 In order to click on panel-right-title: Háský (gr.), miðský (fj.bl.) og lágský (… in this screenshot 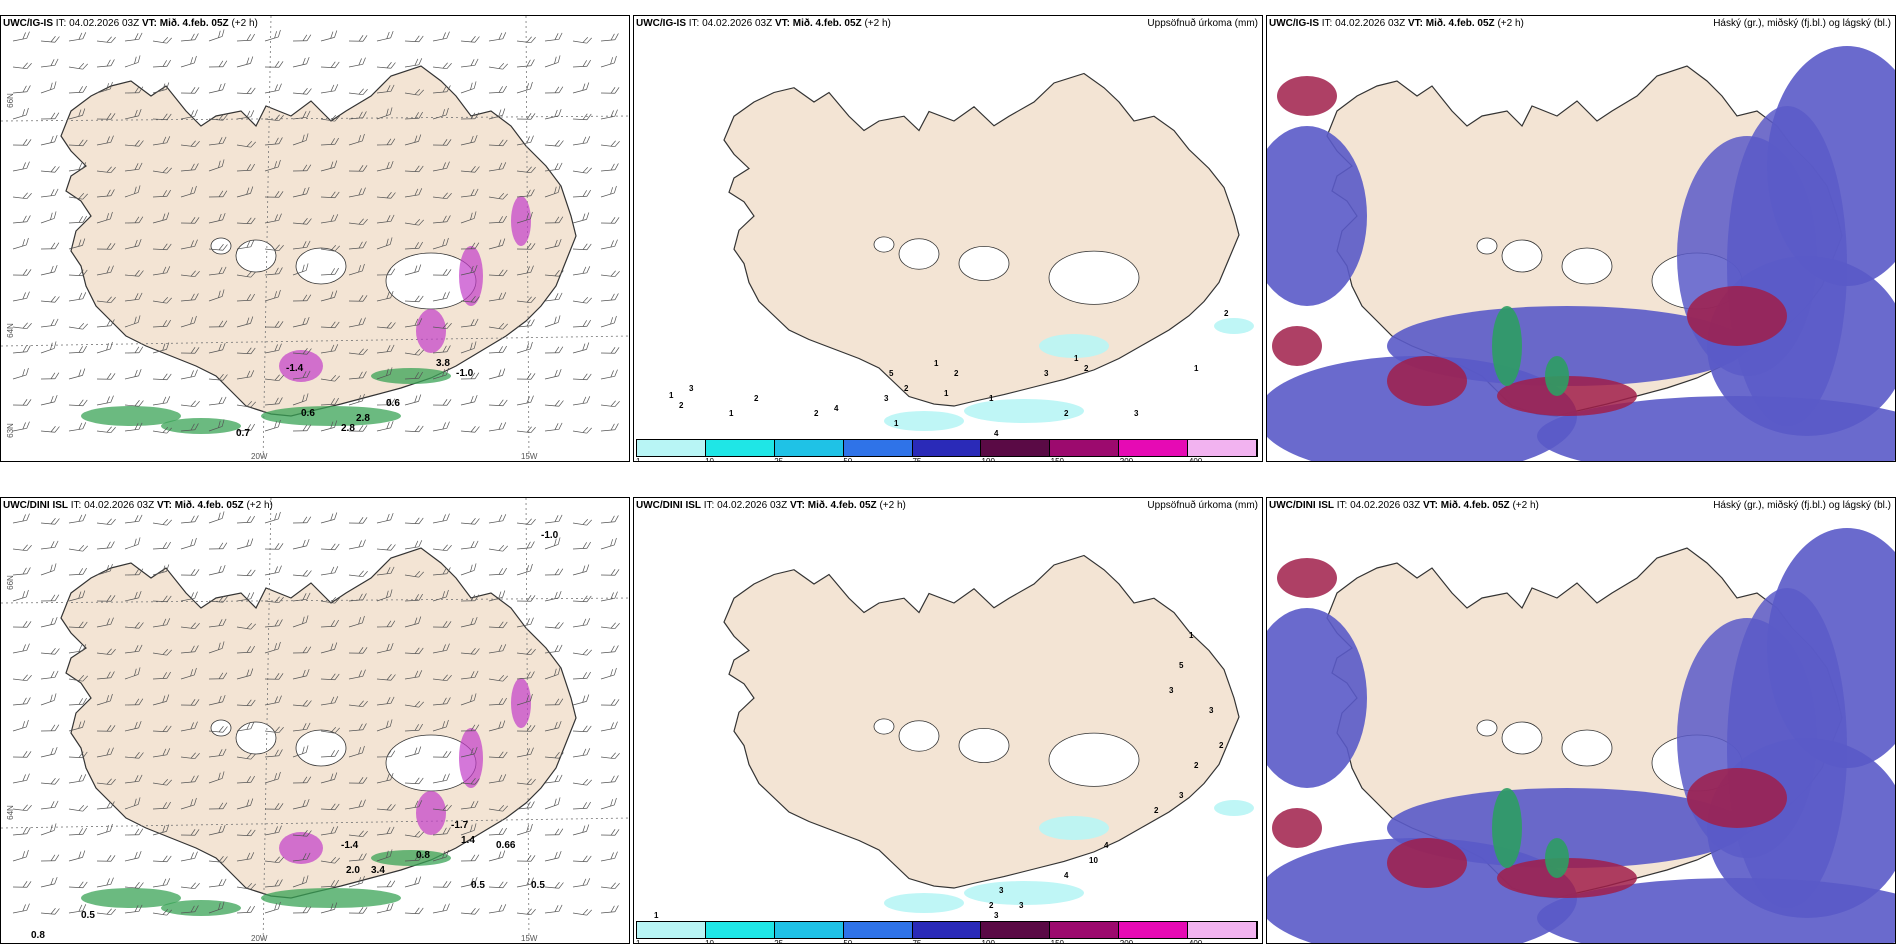, I will do `click(1802, 505)`.